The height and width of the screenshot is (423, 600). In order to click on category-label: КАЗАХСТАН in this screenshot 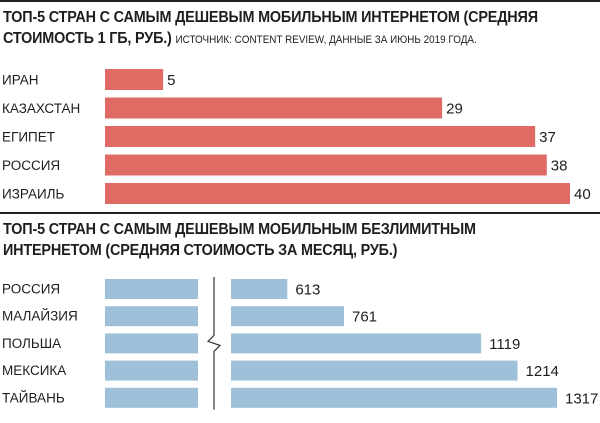, I will do `click(41, 108)`.